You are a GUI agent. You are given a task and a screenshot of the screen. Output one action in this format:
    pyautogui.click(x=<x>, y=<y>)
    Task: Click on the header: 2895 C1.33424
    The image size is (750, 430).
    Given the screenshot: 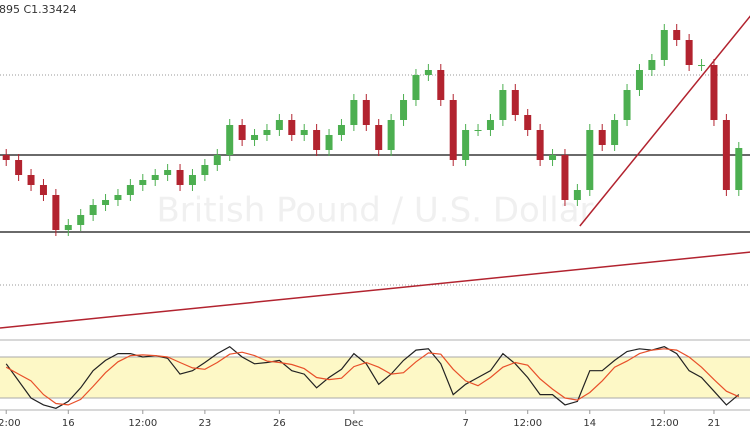 What is the action you would take?
    pyautogui.click(x=38, y=9)
    